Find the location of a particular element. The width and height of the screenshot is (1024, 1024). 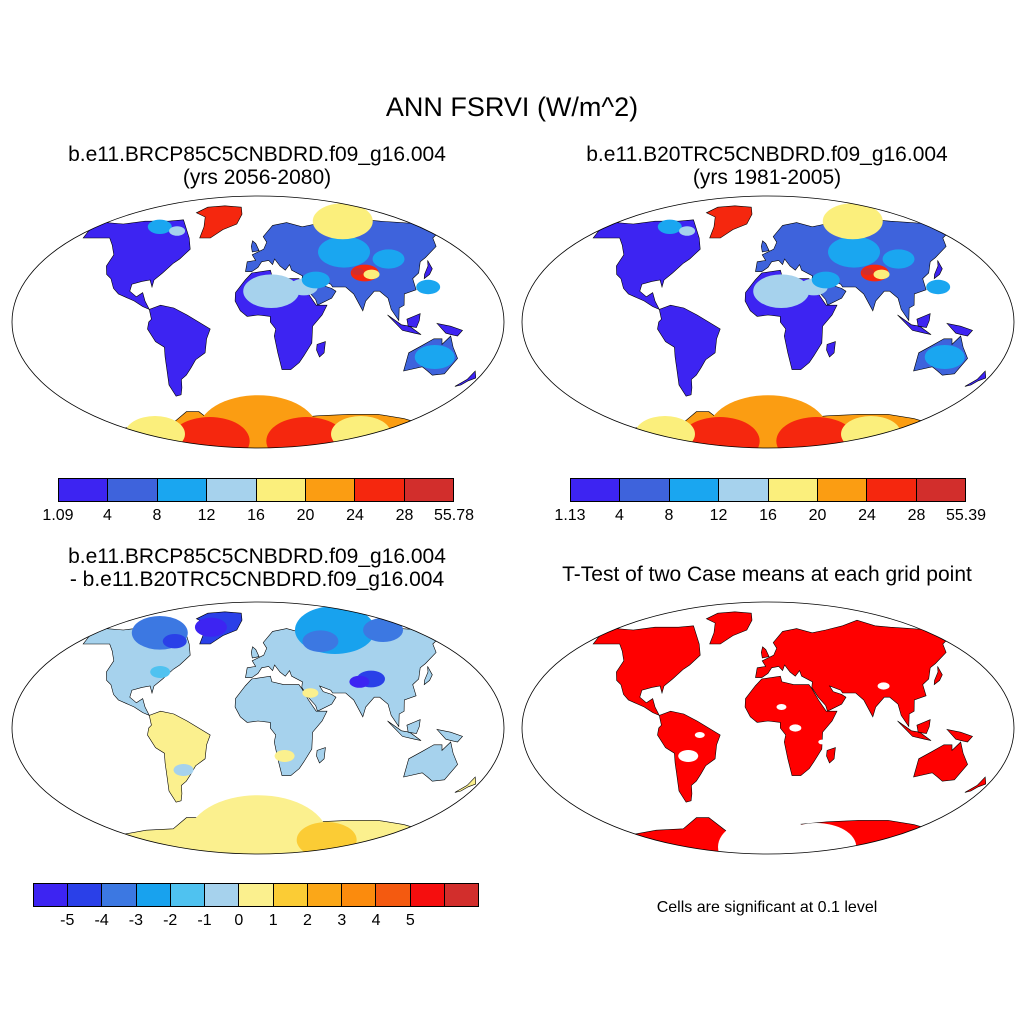

colorbar-future is located at coordinates (256, 490).